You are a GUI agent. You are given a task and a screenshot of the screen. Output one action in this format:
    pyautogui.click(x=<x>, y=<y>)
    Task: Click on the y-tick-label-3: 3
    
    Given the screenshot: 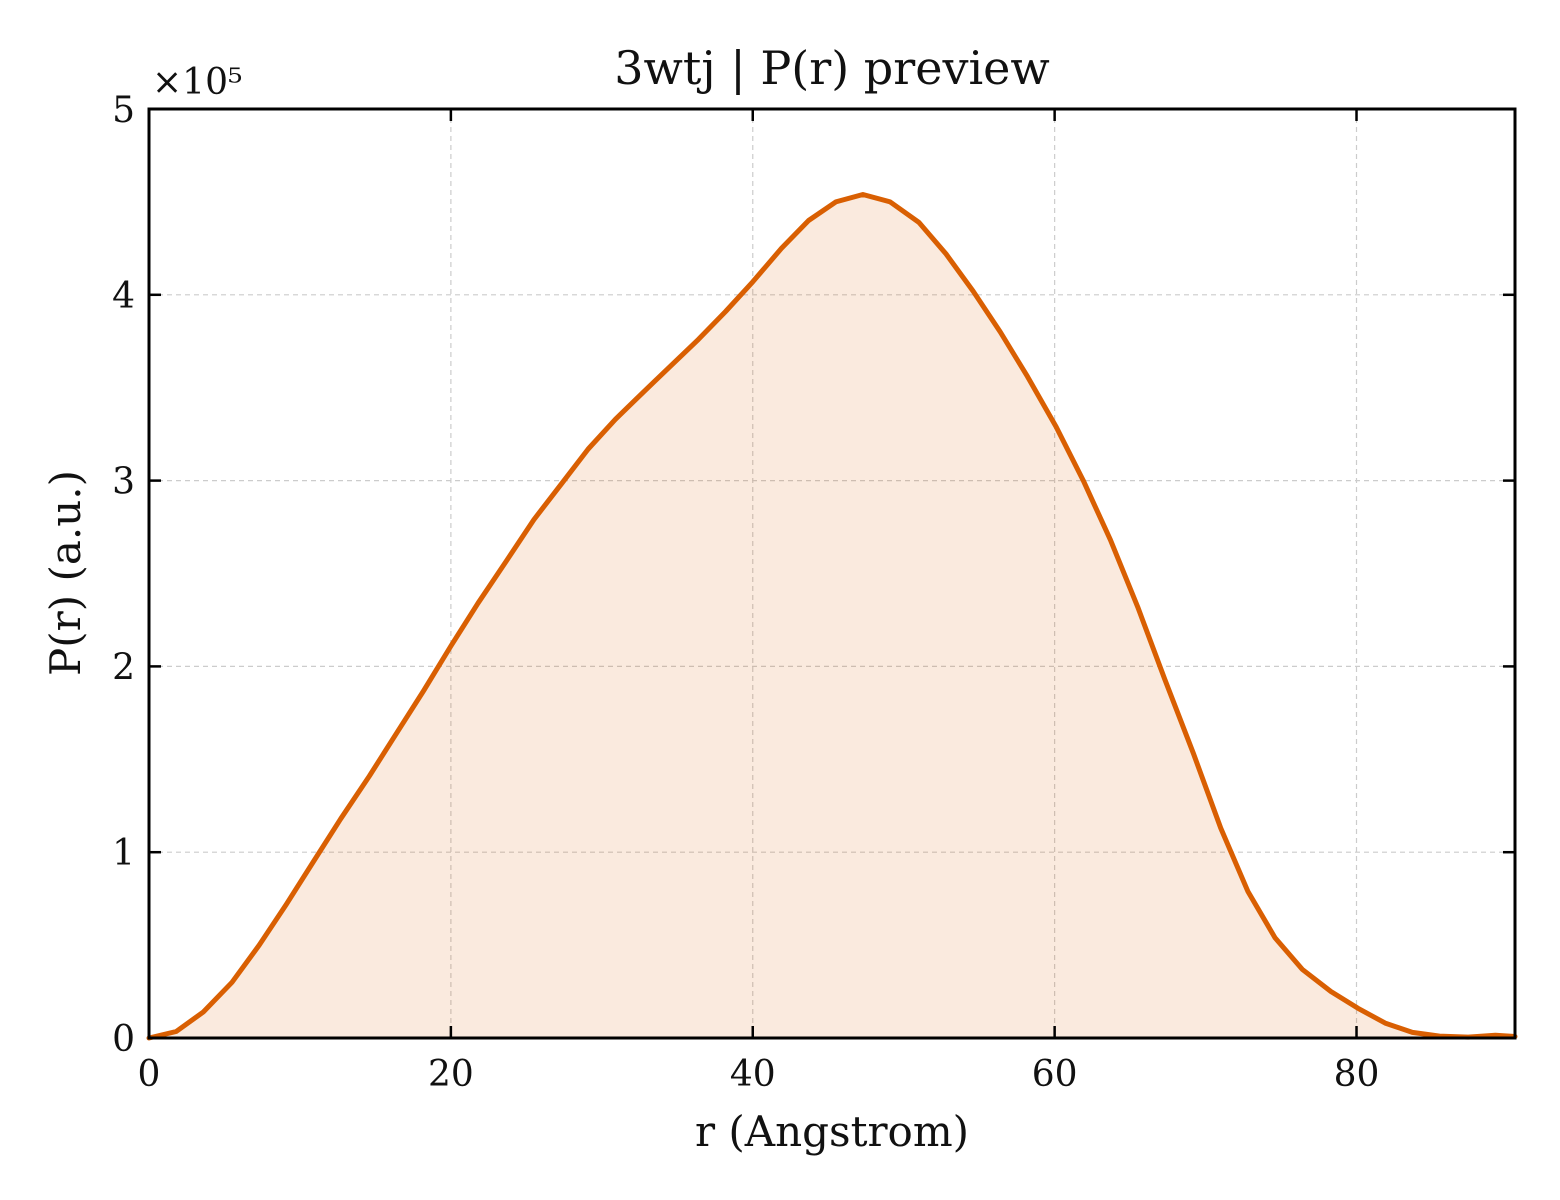 What is the action you would take?
    pyautogui.click(x=123, y=482)
    